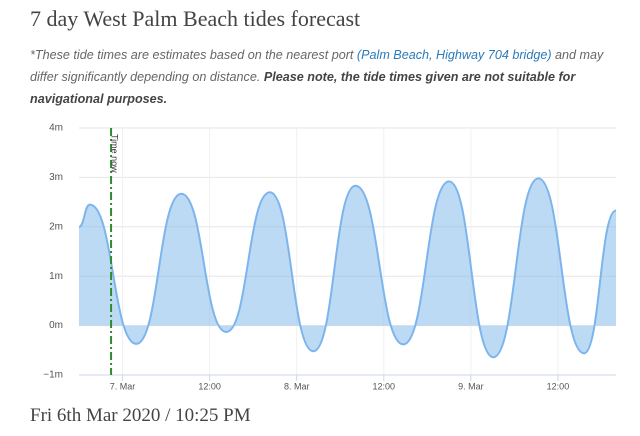 The width and height of the screenshot is (640, 436). I want to click on y-tick-label: −1m, so click(53, 375).